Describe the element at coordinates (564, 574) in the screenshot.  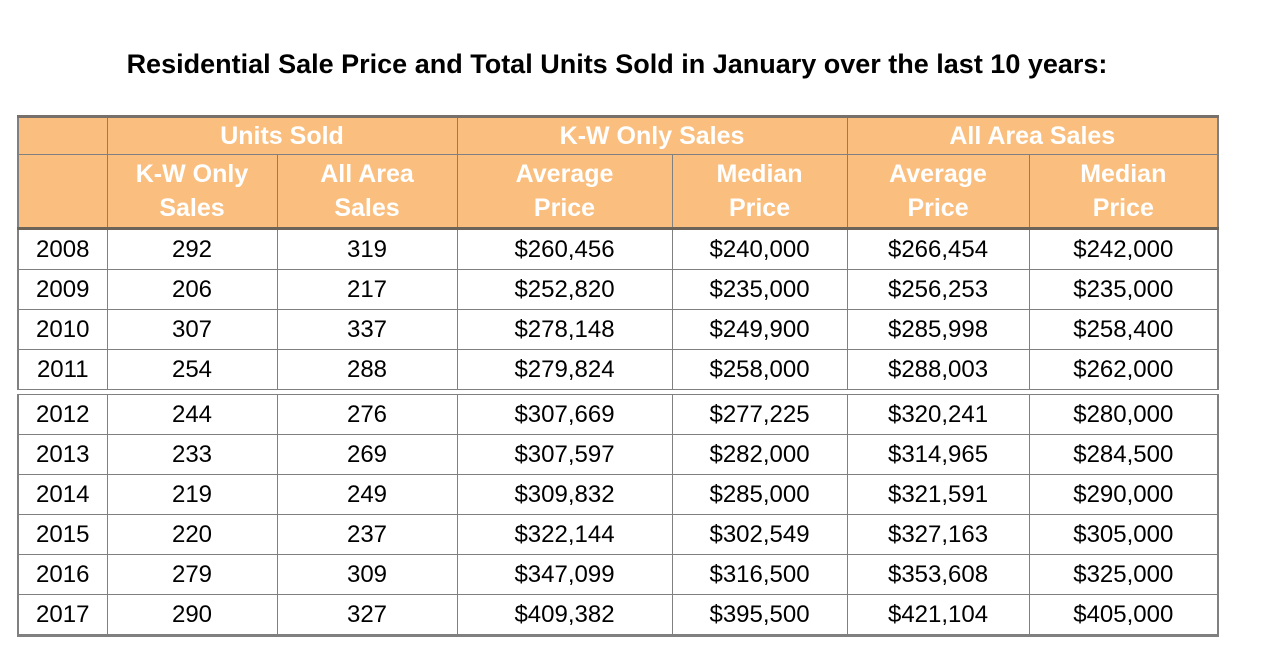
I see `kw-average-price-cell: $347,099` at that location.